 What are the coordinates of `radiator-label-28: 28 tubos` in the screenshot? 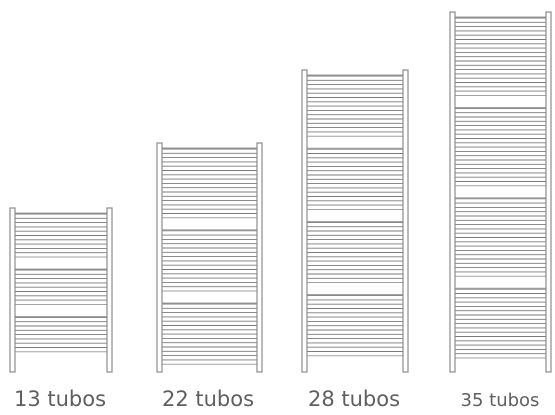 It's located at (354, 399).